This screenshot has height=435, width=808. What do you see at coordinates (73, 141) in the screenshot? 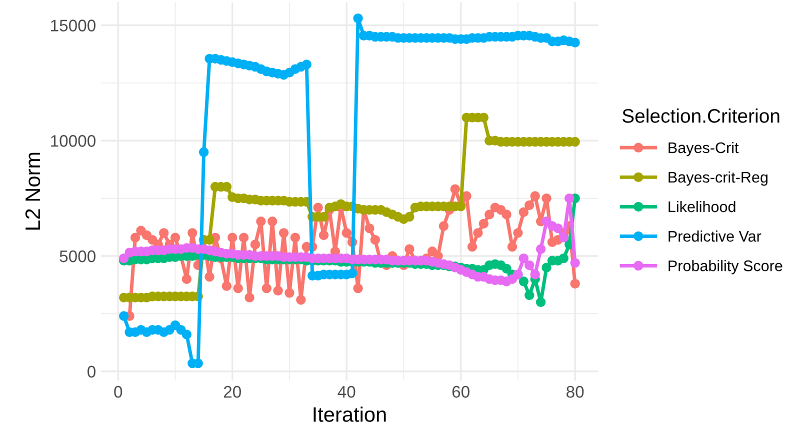
I see `y-tick-label: 10000` at bounding box center [73, 141].